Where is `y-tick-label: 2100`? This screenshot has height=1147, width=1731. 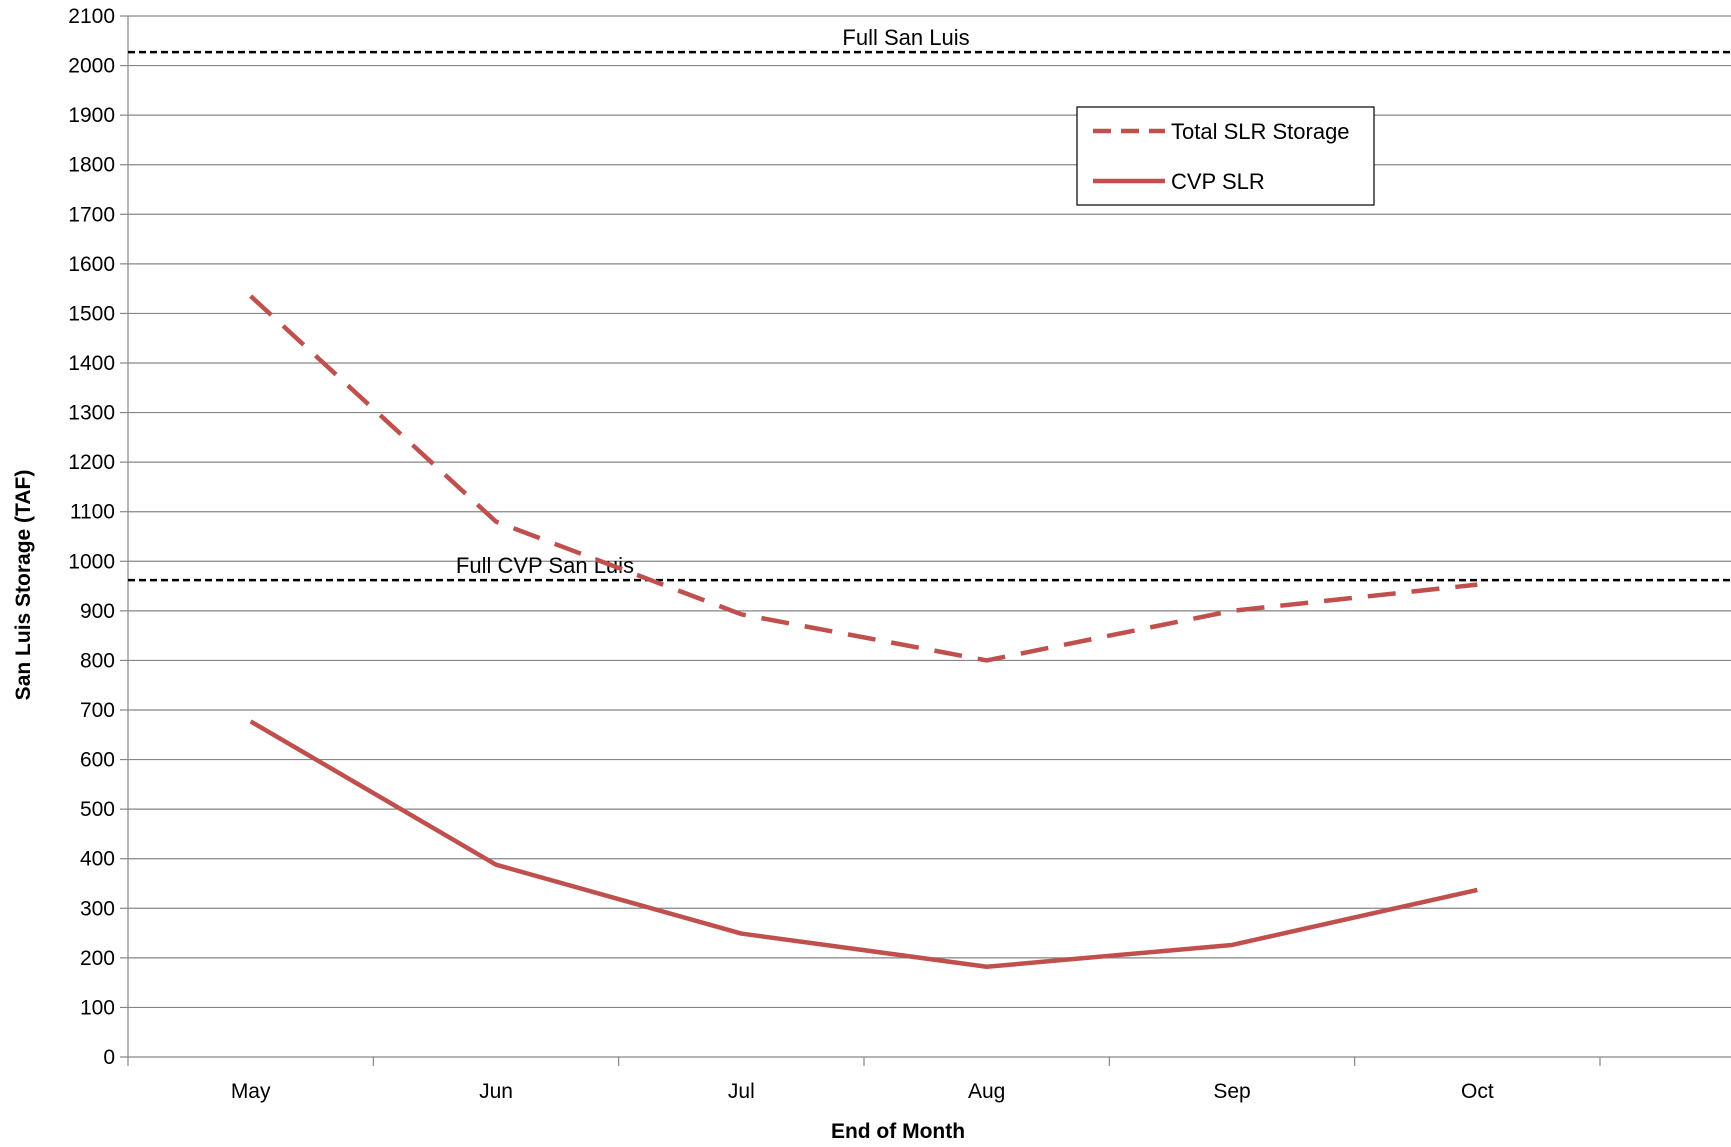 y-tick-label: 2100 is located at coordinates (91, 16).